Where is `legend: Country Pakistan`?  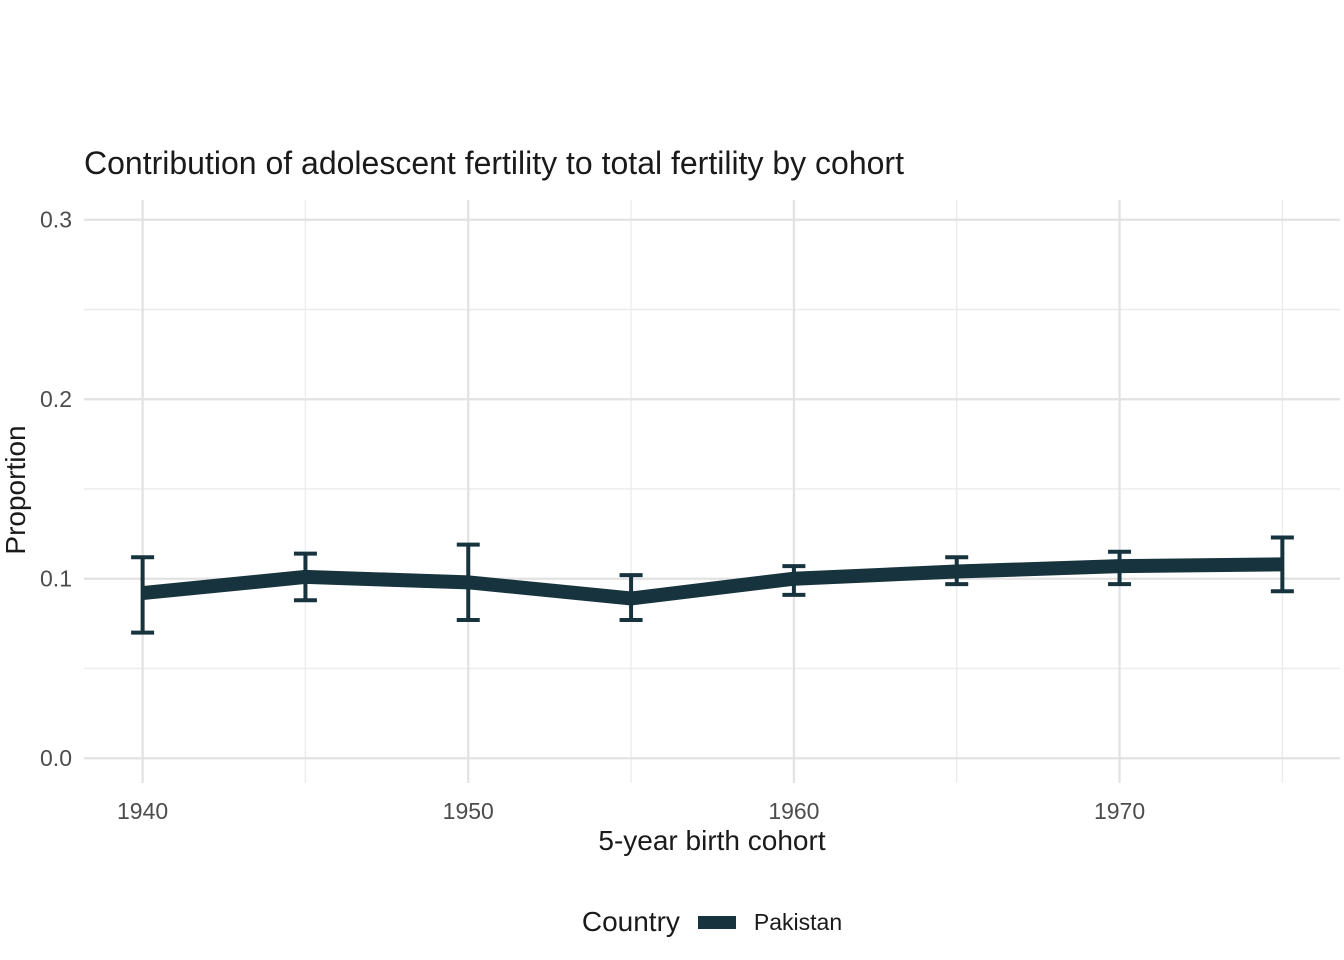
legend: Country Pakistan is located at coordinates (712, 922).